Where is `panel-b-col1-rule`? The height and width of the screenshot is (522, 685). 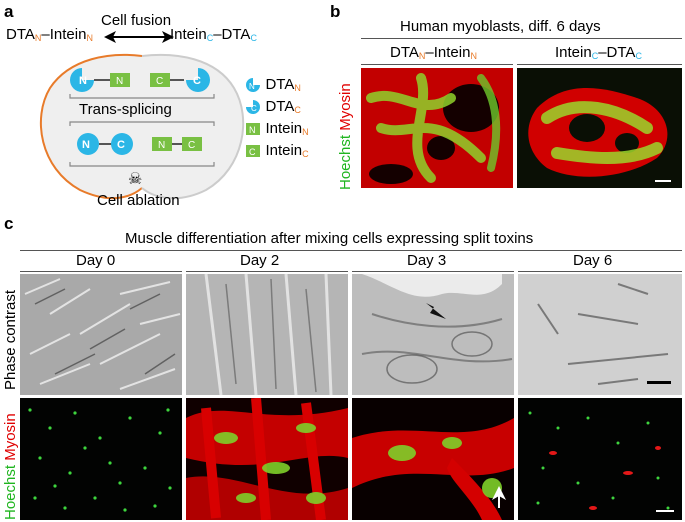 panel-b-col1-rule is located at coordinates (437, 64).